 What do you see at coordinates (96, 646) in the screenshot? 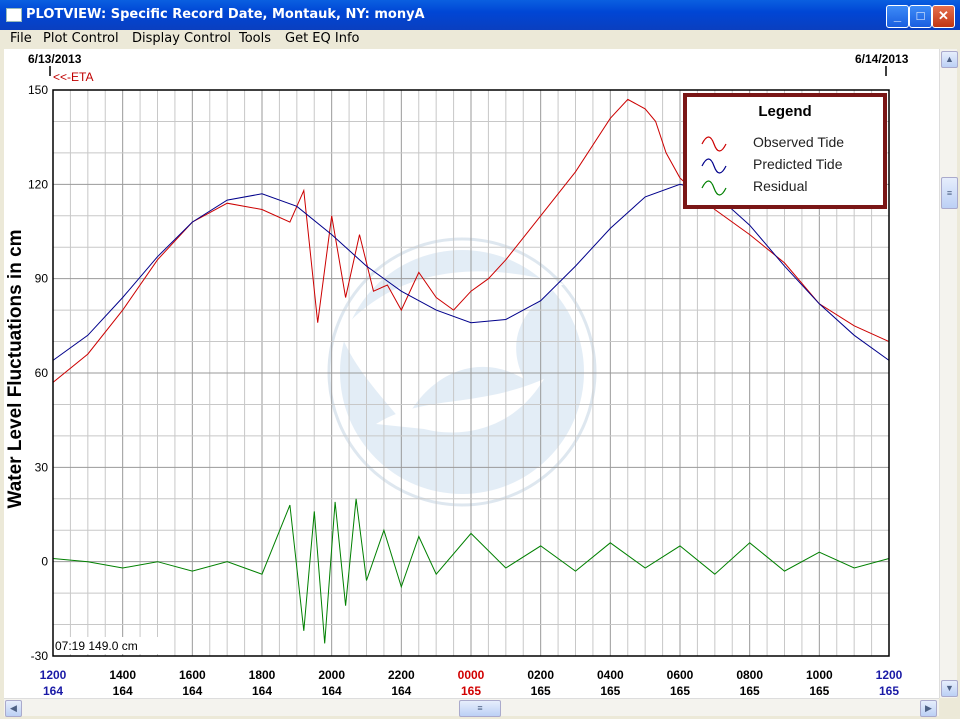
I see `cursor-readout: 07:19 149.0 cm` at bounding box center [96, 646].